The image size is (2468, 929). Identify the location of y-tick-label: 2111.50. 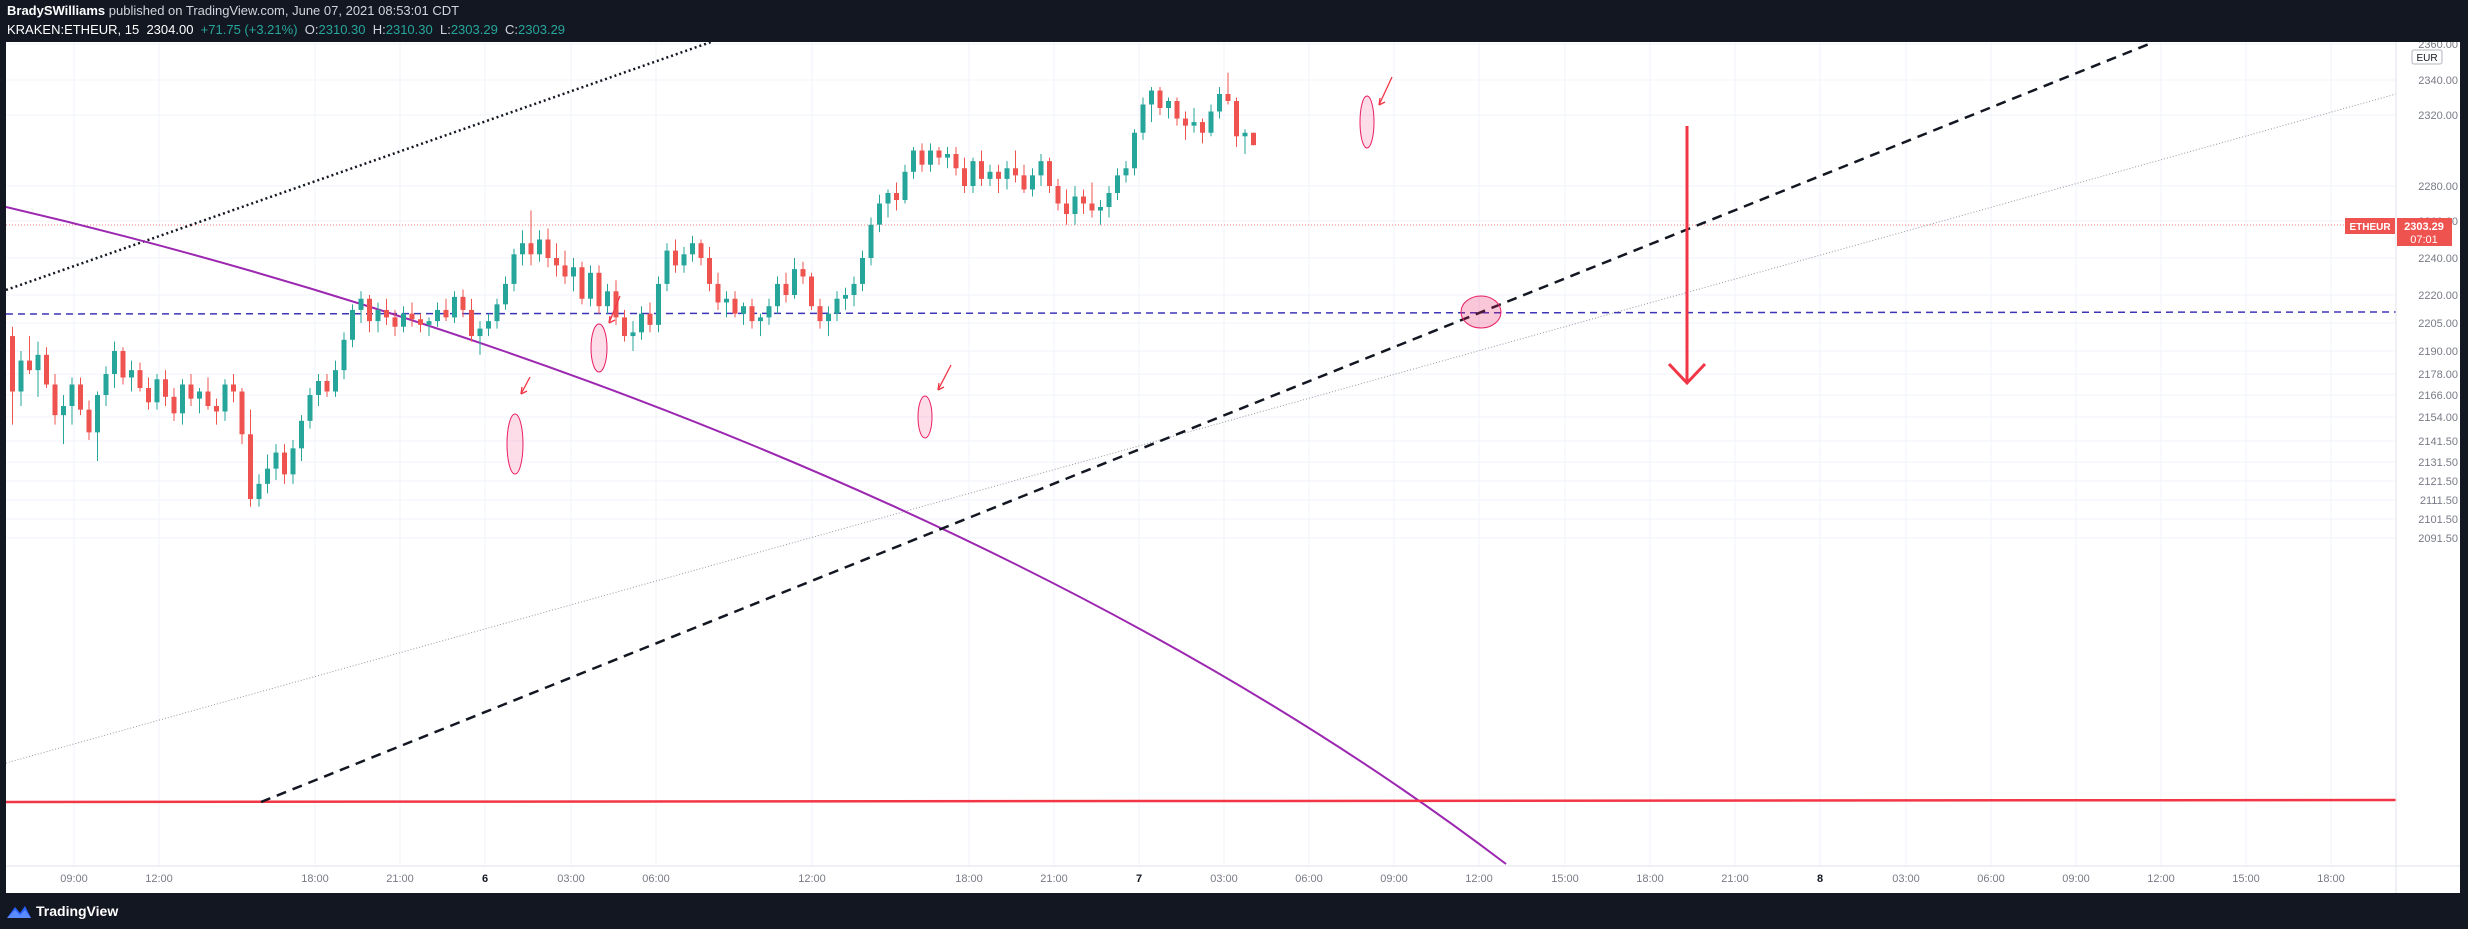
(2439, 501).